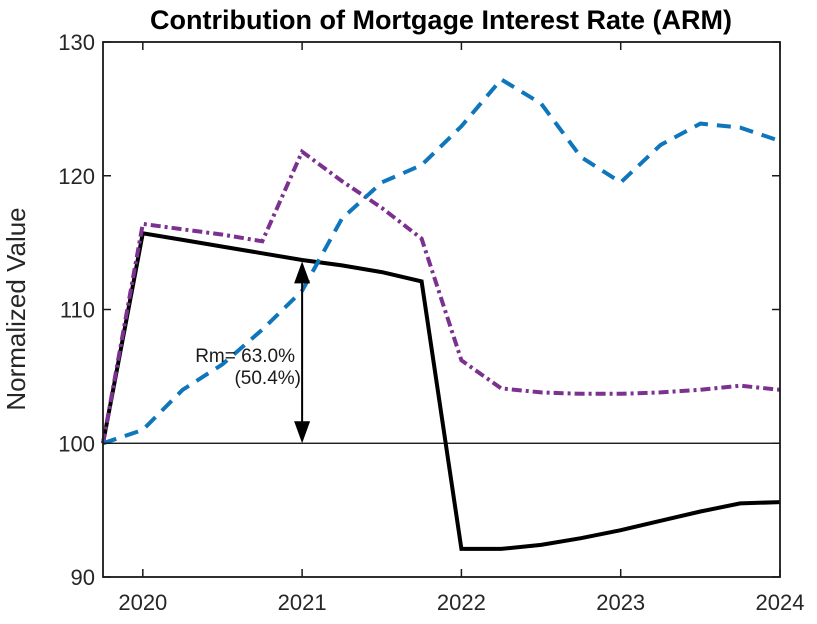  I want to click on x-tick-label: 2020, so click(142, 602).